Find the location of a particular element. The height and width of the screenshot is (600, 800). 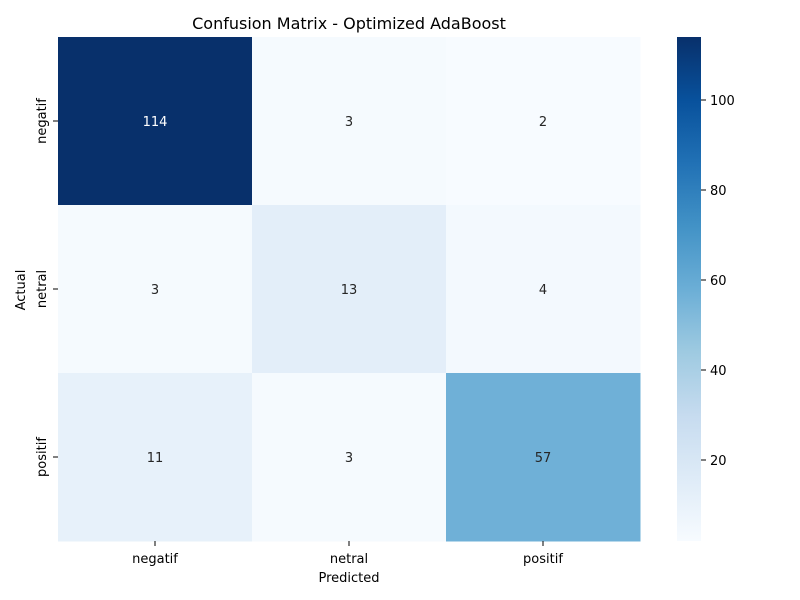

y-axis-label: Actual is located at coordinates (21, 290).